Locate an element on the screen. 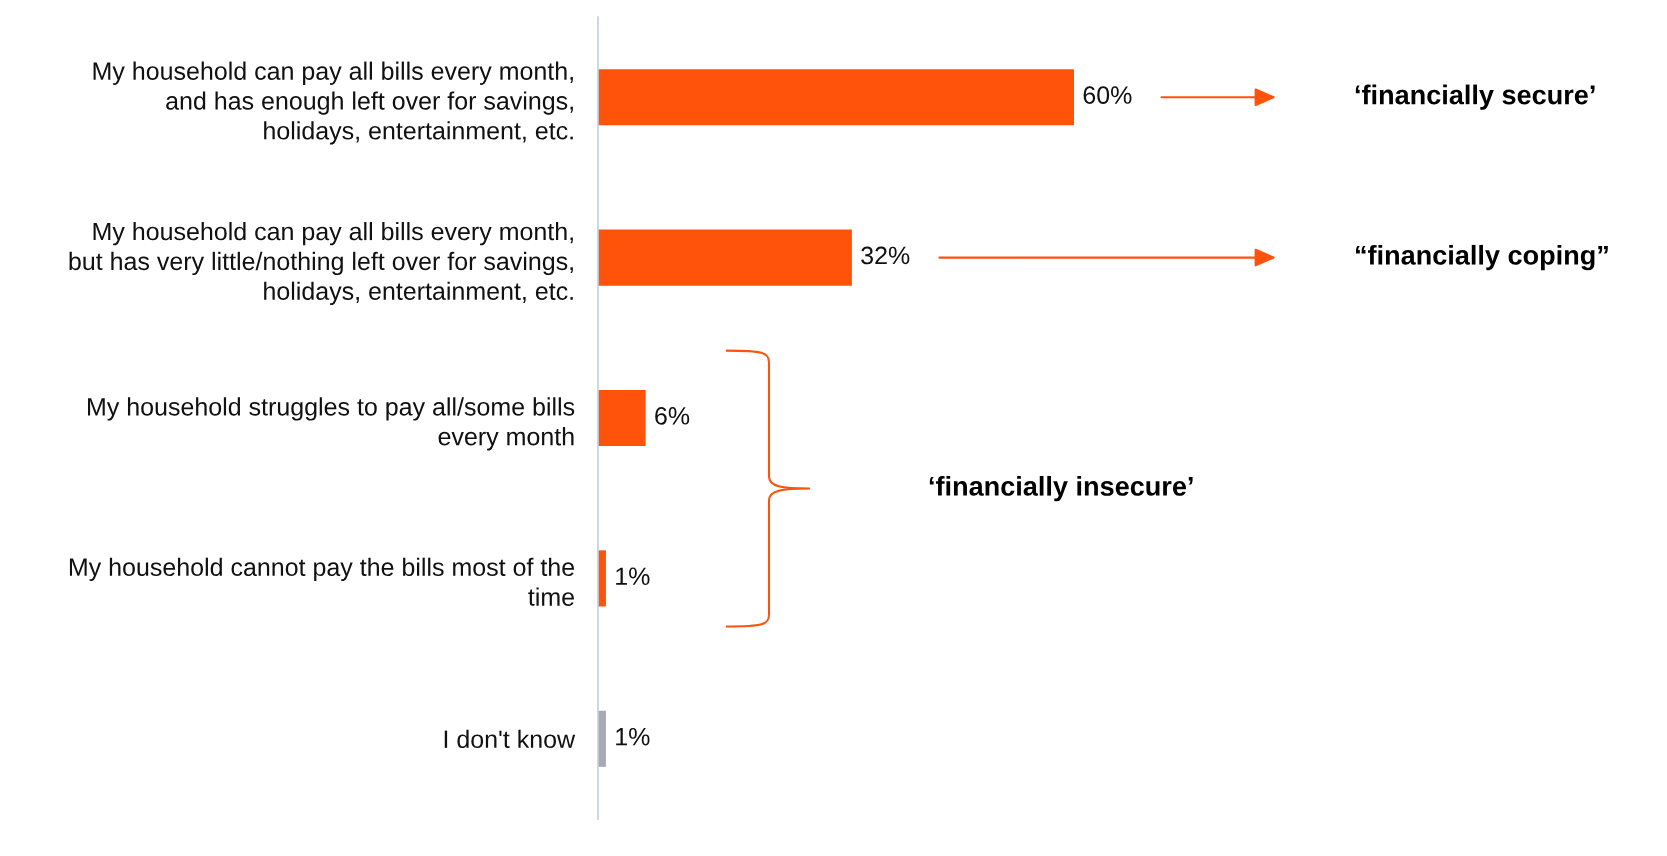 The height and width of the screenshot is (856, 1667). data-label: 60% is located at coordinates (1107, 95).